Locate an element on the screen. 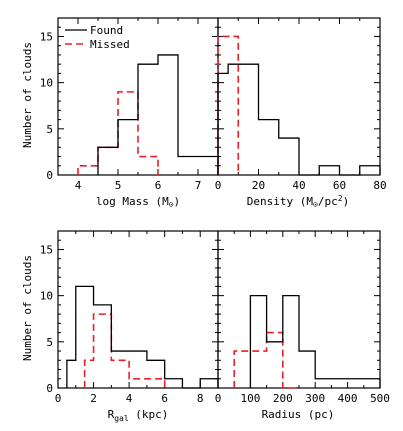 The height and width of the screenshot is (431, 403). y-axis-label-top: Number of clouds is located at coordinates (27, 95).